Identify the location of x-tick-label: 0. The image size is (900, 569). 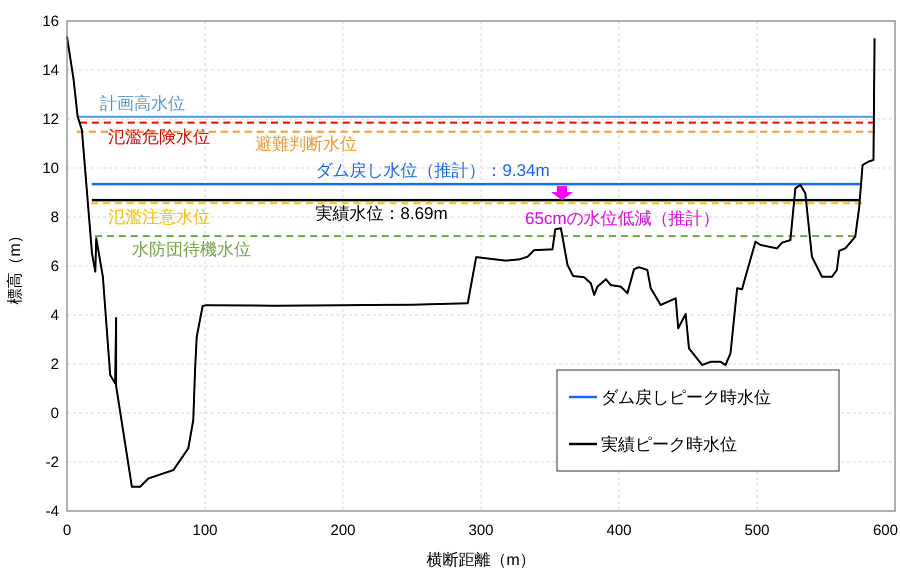
(67, 530).